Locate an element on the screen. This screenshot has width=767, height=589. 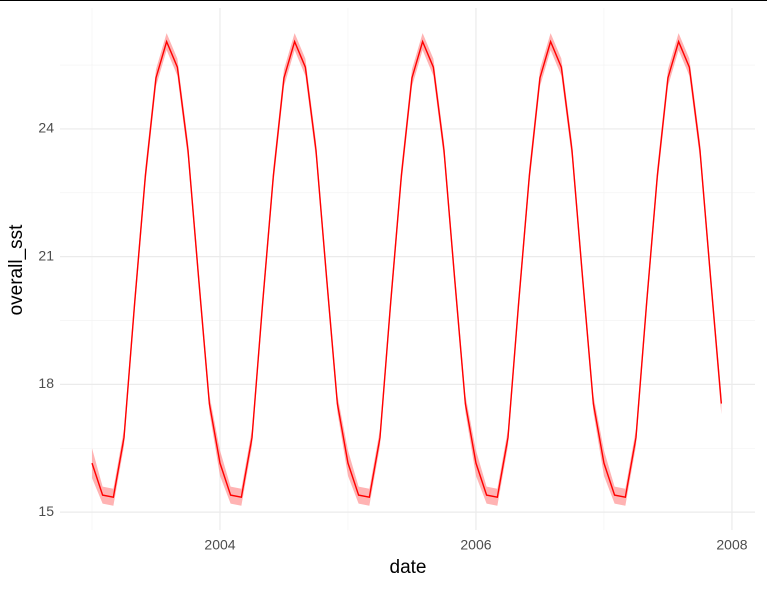
x-axis-title: date is located at coordinates (408, 567).